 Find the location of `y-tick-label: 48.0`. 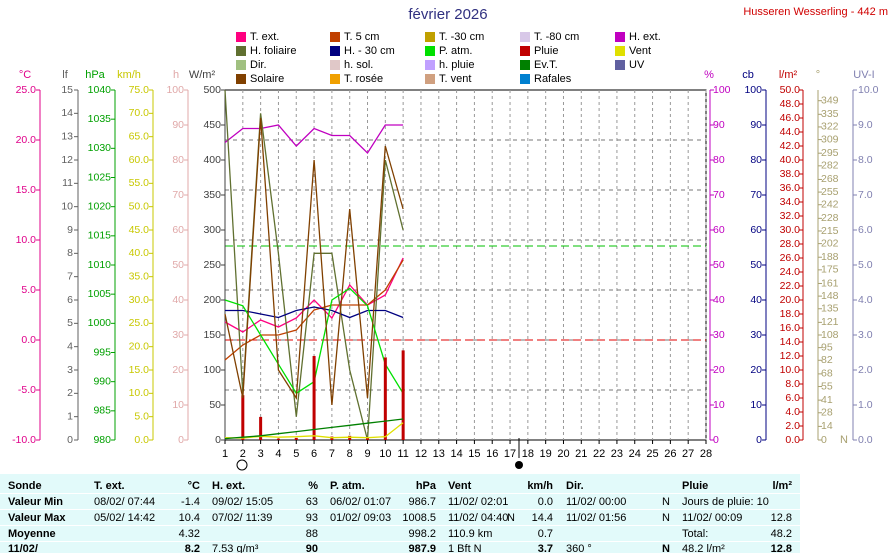

y-tick-label: 48.0 is located at coordinates (790, 104).